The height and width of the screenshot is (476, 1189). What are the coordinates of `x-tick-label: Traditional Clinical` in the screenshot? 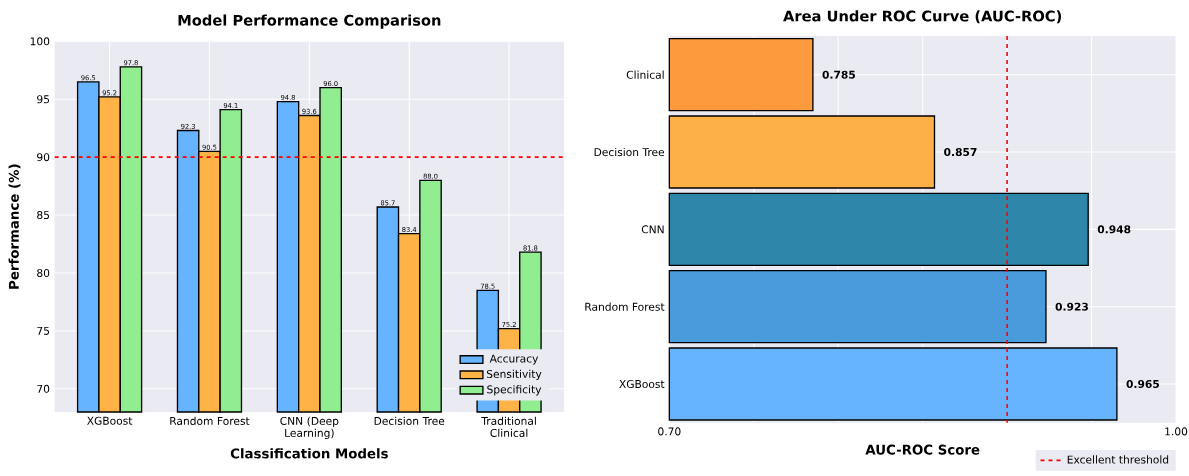 It's located at (508, 426).